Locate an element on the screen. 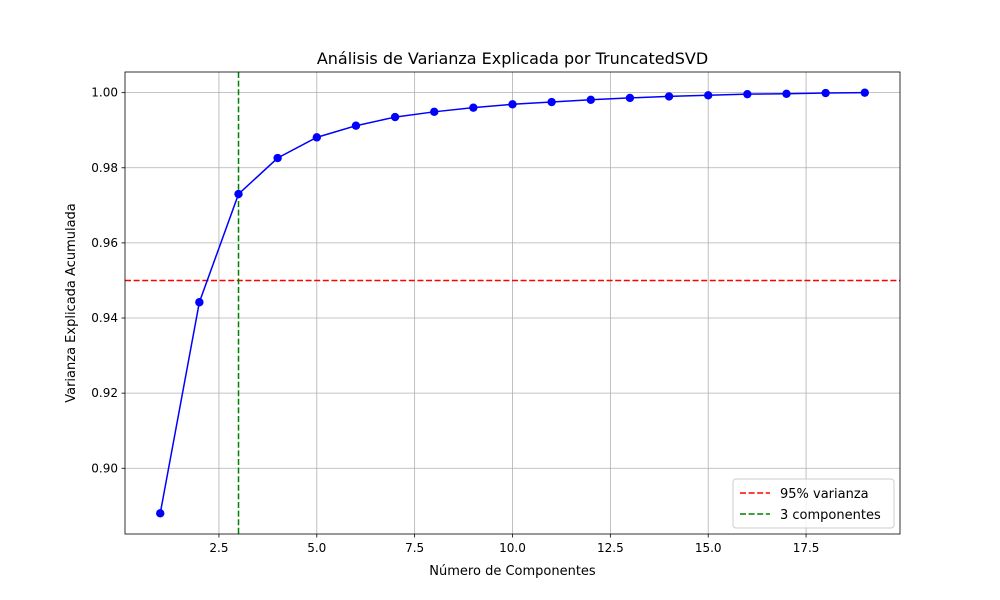 This screenshot has height=600, width=1000. x-axis-ticks: 2.5 5.0 7.5 10.0 12.5 15.0 17.5 is located at coordinates (514, 544).